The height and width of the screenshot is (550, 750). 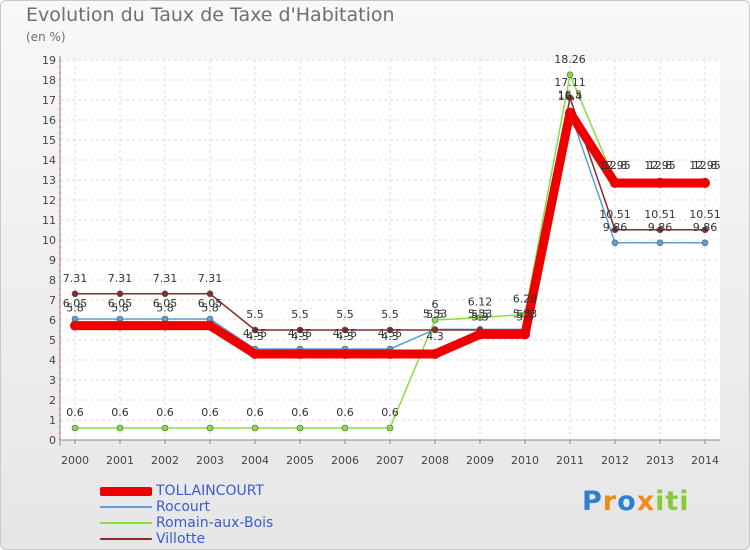 What do you see at coordinates (435, 460) in the screenshot?
I see `x-tick-label: 2008` at bounding box center [435, 460].